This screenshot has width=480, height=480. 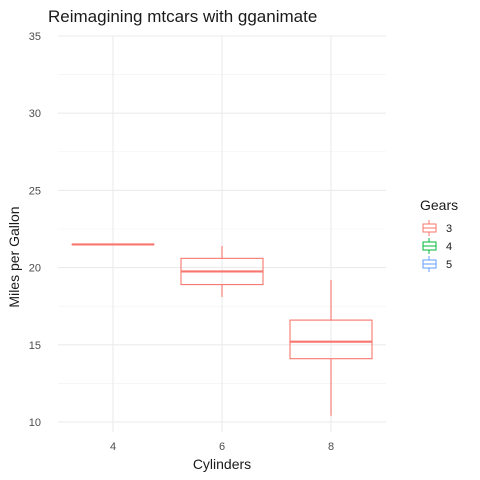 I want to click on y-tick-label: 20, so click(x=35, y=269).